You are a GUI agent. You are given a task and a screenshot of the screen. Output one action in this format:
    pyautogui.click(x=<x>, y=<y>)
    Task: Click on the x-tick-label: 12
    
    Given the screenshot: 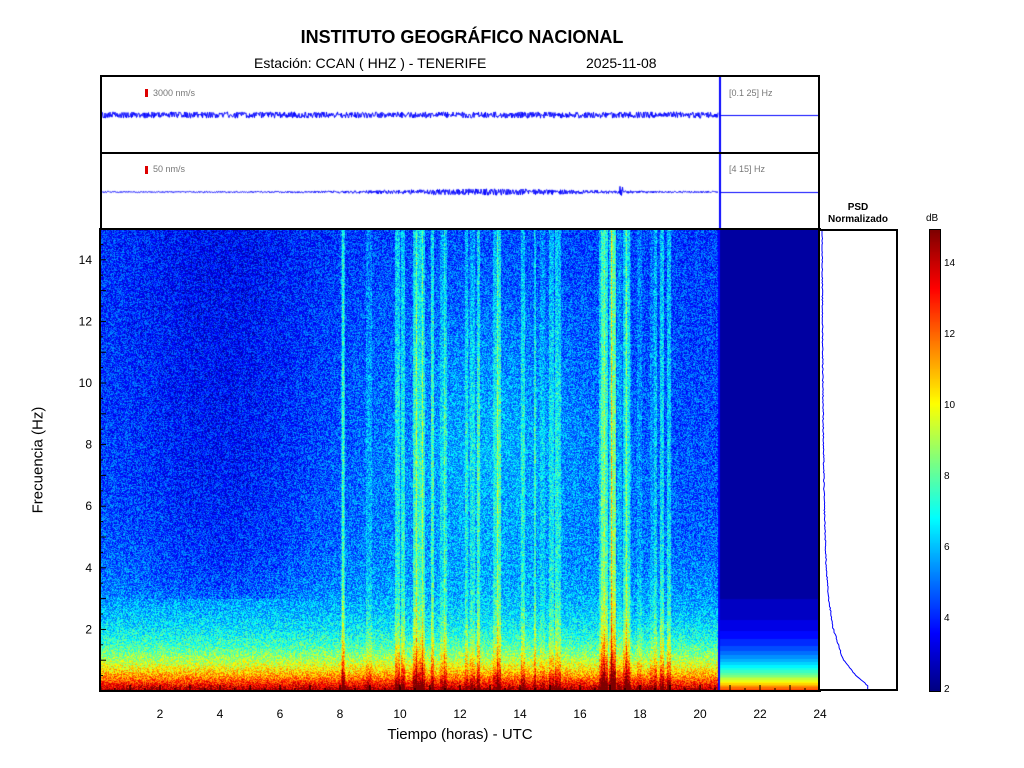 What is the action you would take?
    pyautogui.click(x=460, y=714)
    